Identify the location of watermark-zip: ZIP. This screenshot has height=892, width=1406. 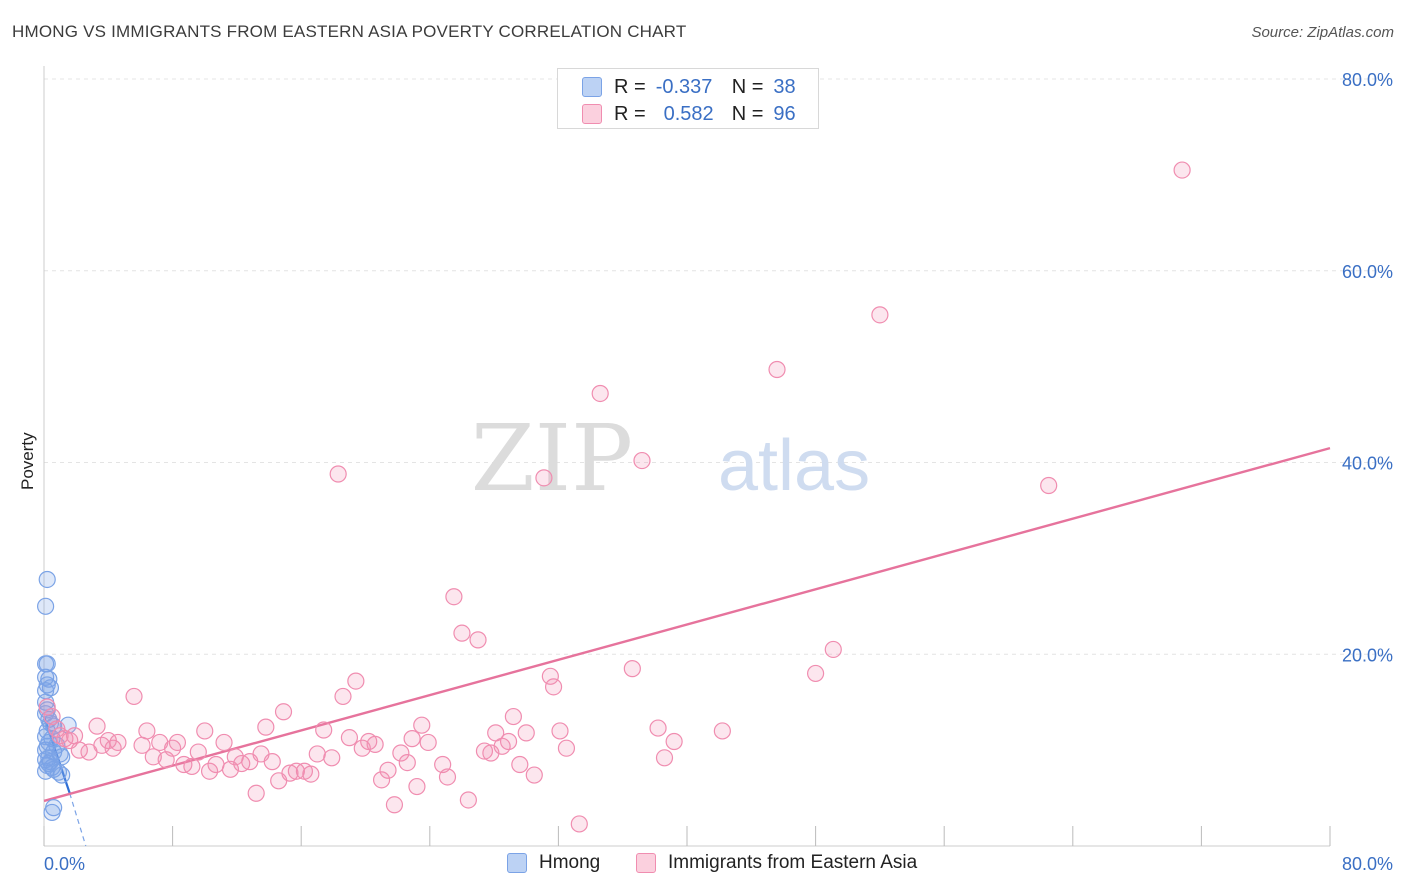
(552, 458).